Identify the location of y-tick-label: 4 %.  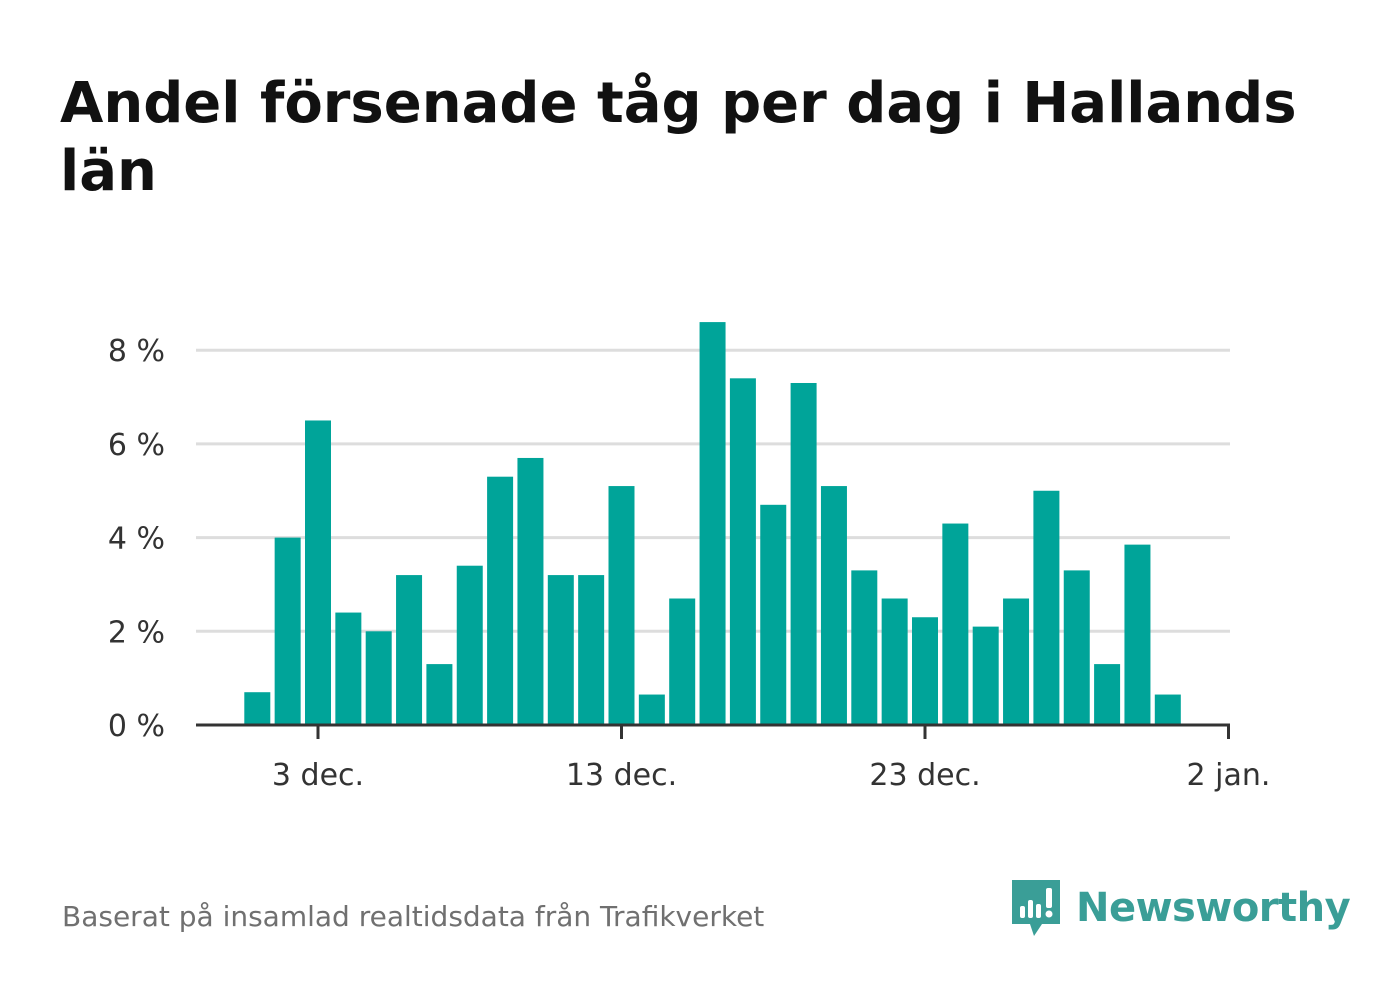
(136, 539).